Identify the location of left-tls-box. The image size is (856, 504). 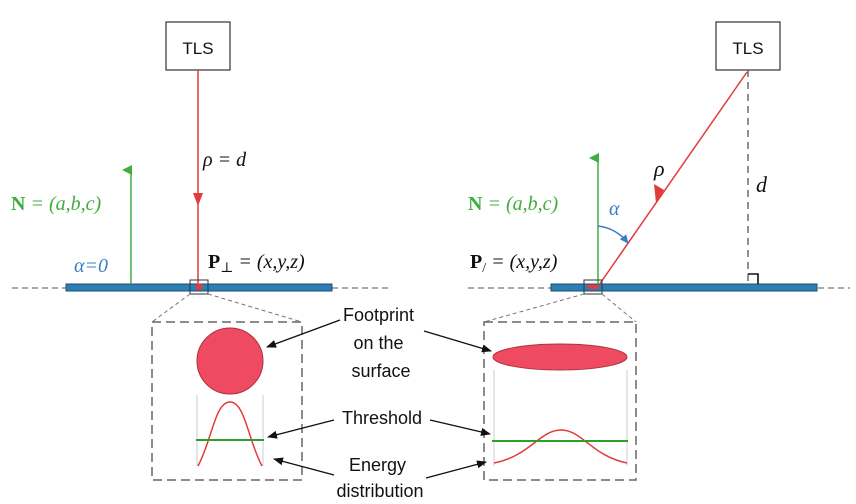
(198, 46).